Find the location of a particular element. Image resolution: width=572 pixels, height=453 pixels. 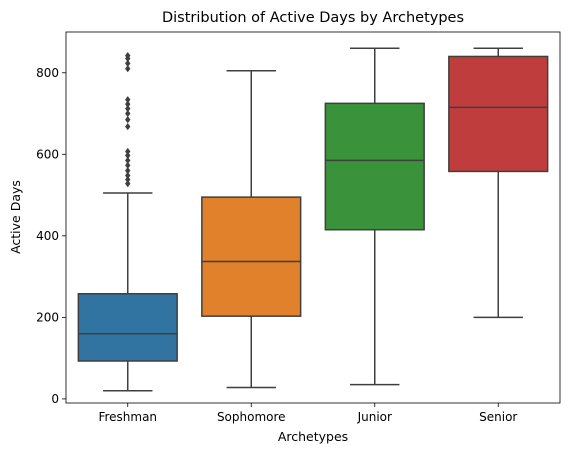

iqr-box-freshman is located at coordinates (127, 327).